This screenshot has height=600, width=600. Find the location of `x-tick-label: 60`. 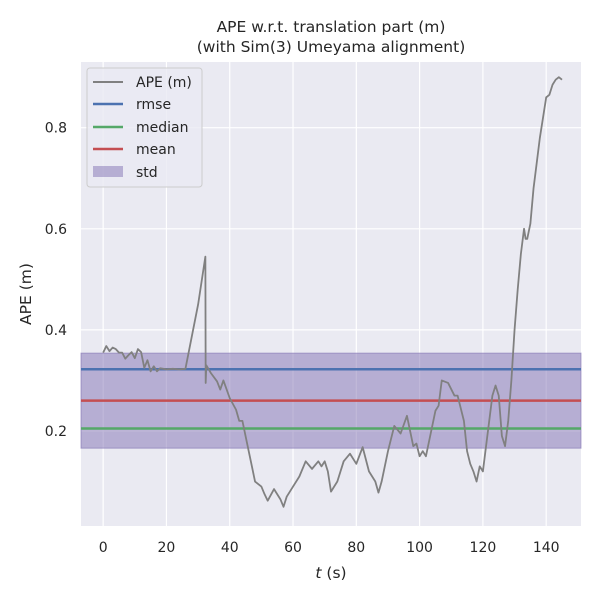

x-tick-label: 60 is located at coordinates (293, 548).